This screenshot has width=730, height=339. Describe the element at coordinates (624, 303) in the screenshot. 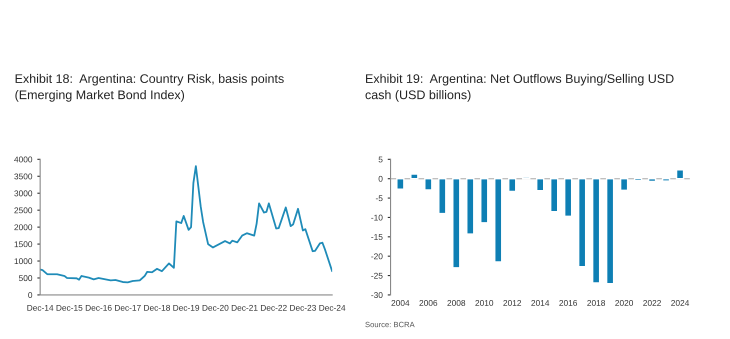

I see `x-tick-label: 2020` at that location.